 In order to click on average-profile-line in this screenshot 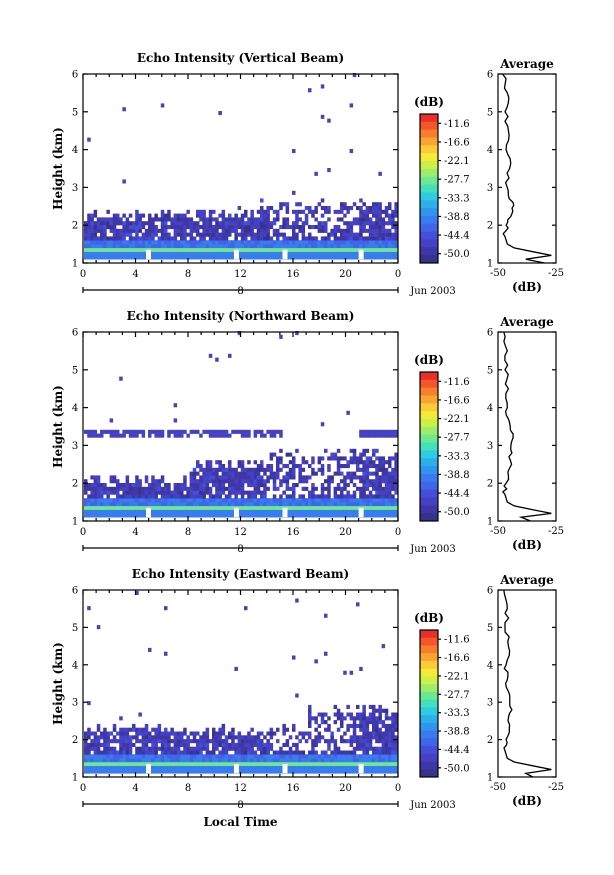, I will do `click(527, 683)`.